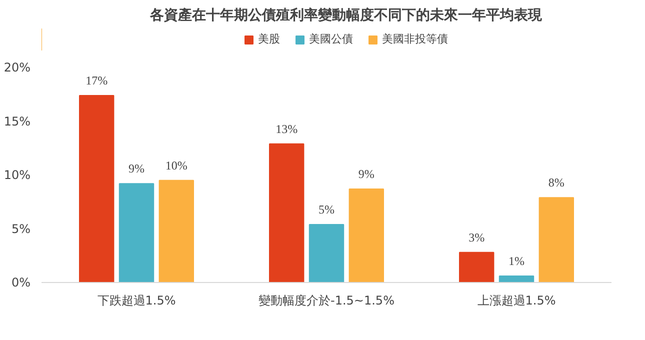 This screenshot has width=645, height=340. I want to click on data-label: 1%, so click(516, 261).